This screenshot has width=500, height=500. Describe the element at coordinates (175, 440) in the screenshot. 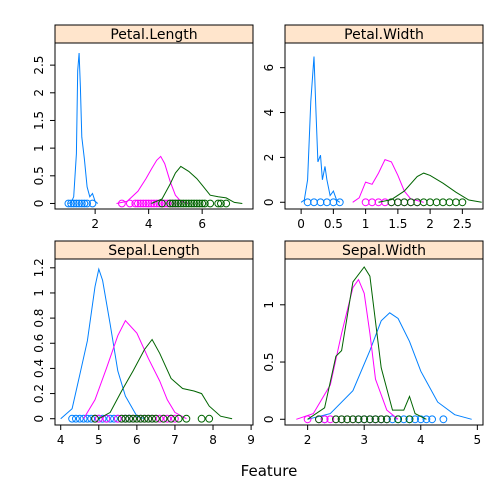

I see `x-tick-label: 7` at that location.